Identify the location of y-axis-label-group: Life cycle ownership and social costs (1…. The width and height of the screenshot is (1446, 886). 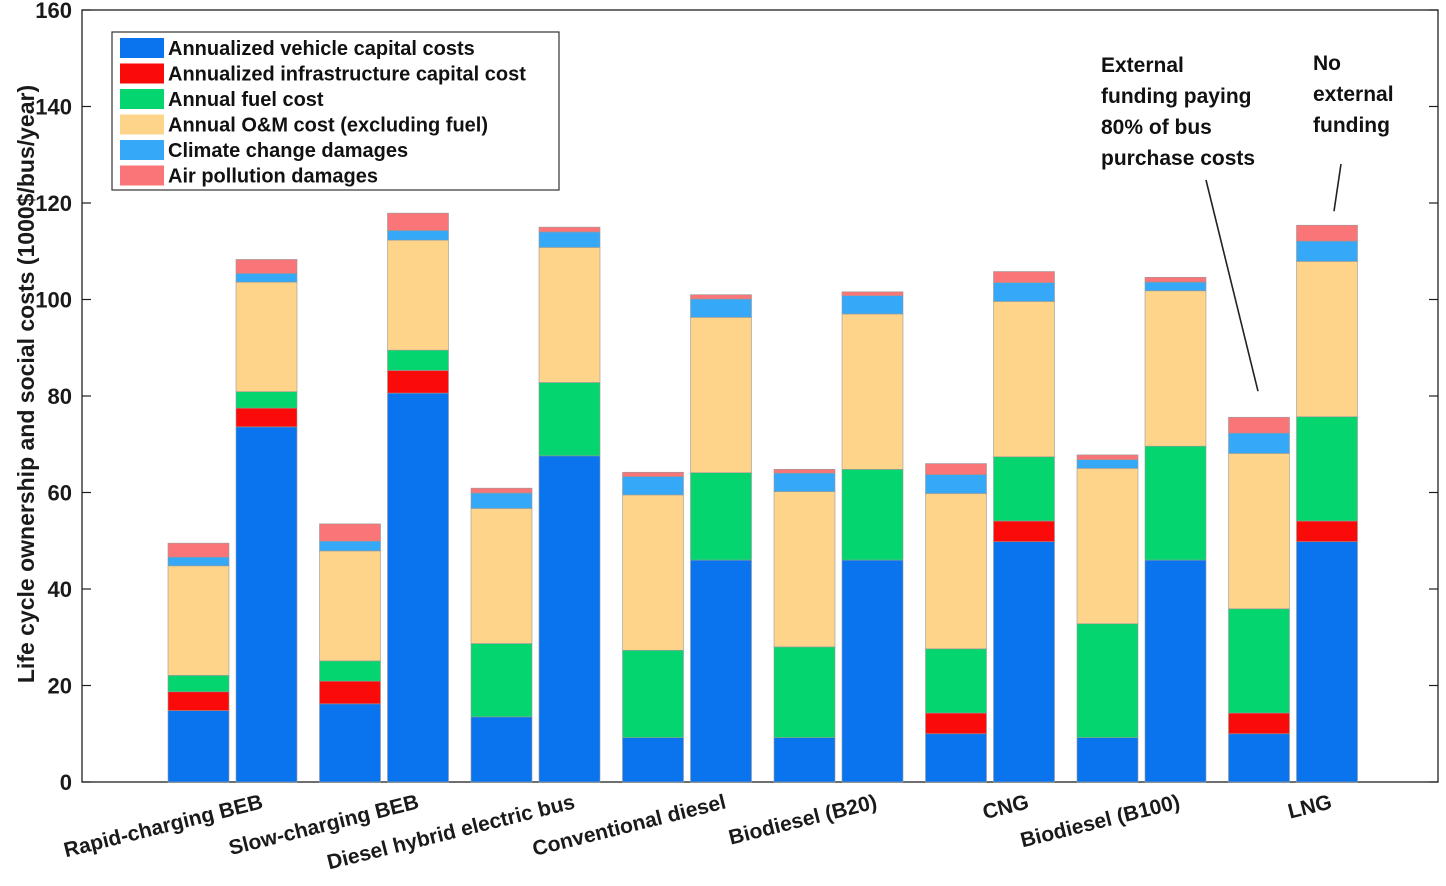
(26, 384).